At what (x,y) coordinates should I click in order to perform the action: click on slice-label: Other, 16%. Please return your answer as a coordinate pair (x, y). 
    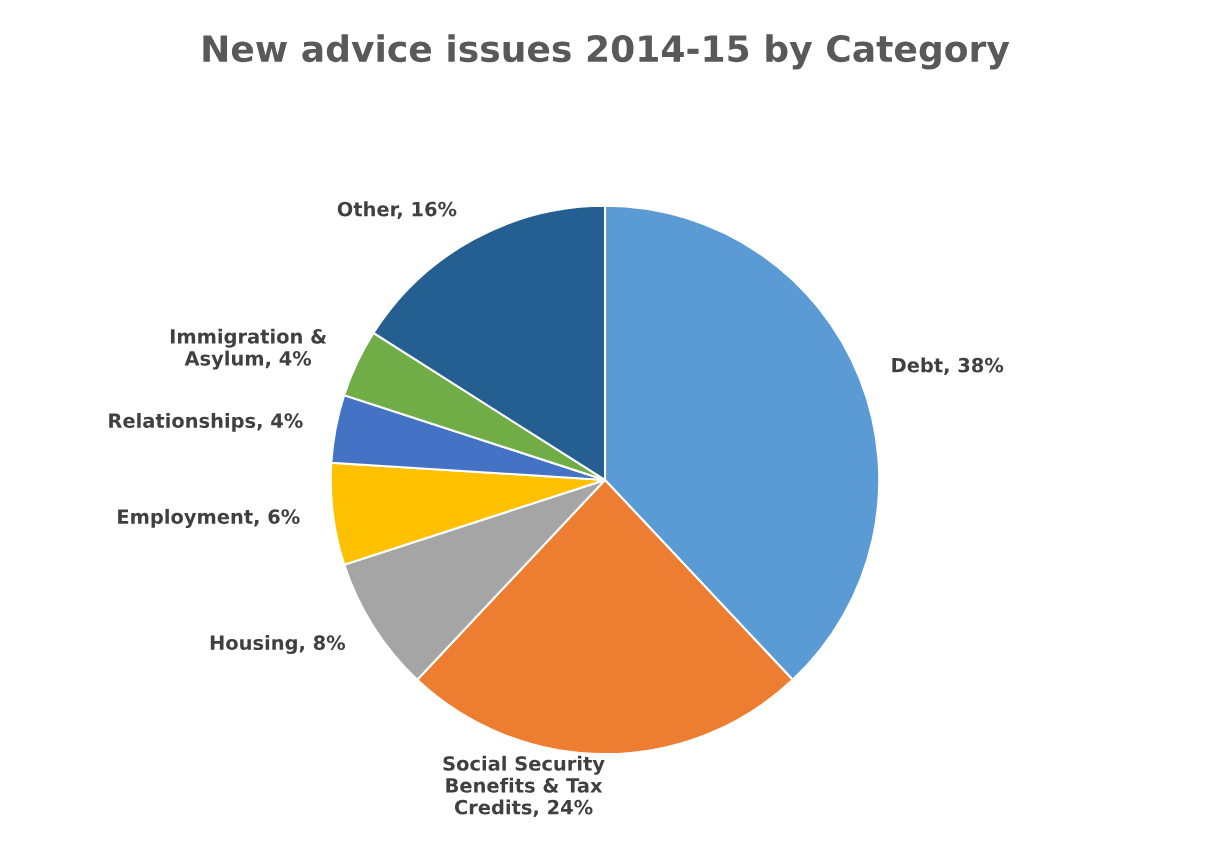
    Looking at the image, I should click on (397, 210).